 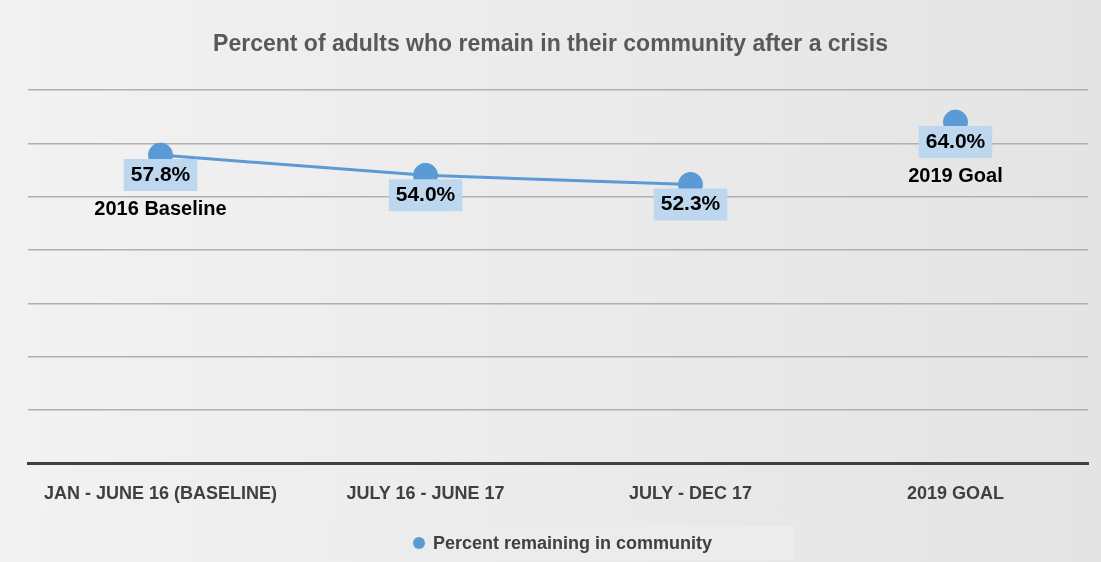 I want to click on x-tick-label: JAN - JUNE 16 (BASELINE), so click(x=160, y=493).